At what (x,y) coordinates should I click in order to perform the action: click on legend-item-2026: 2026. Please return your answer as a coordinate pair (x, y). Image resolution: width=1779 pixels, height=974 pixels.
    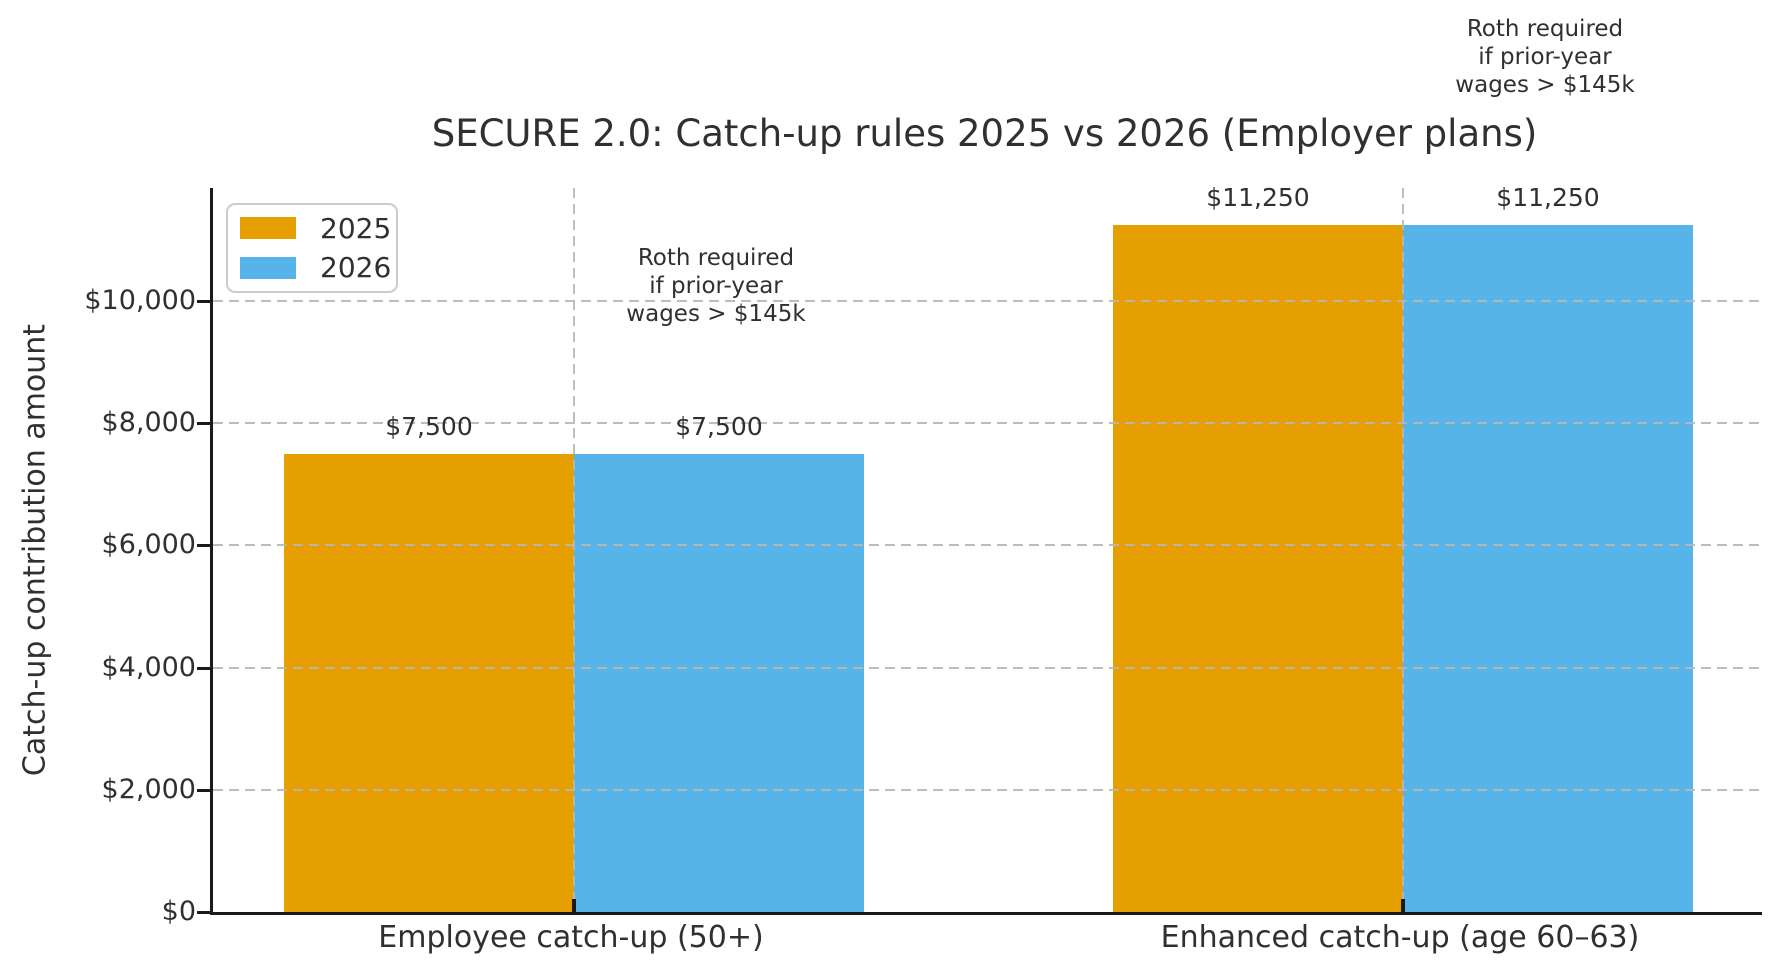
    Looking at the image, I should click on (315, 267).